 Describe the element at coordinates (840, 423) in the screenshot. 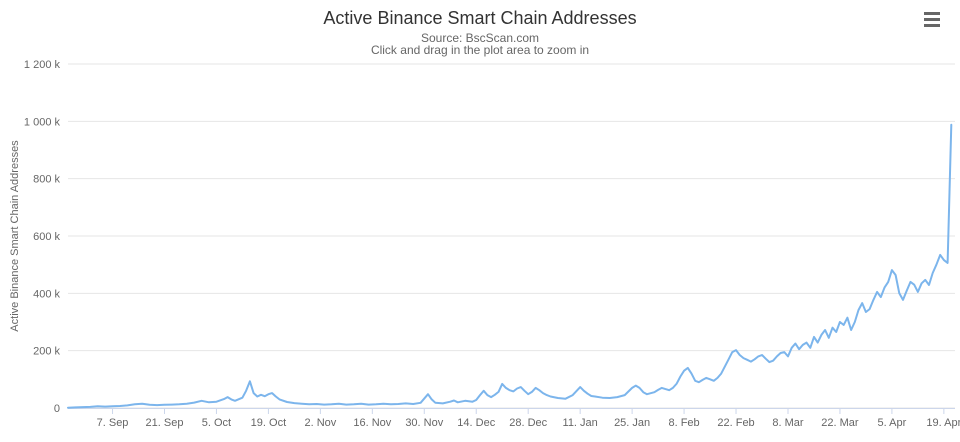

I see `x-axis-tick-label: 22. Mar` at that location.